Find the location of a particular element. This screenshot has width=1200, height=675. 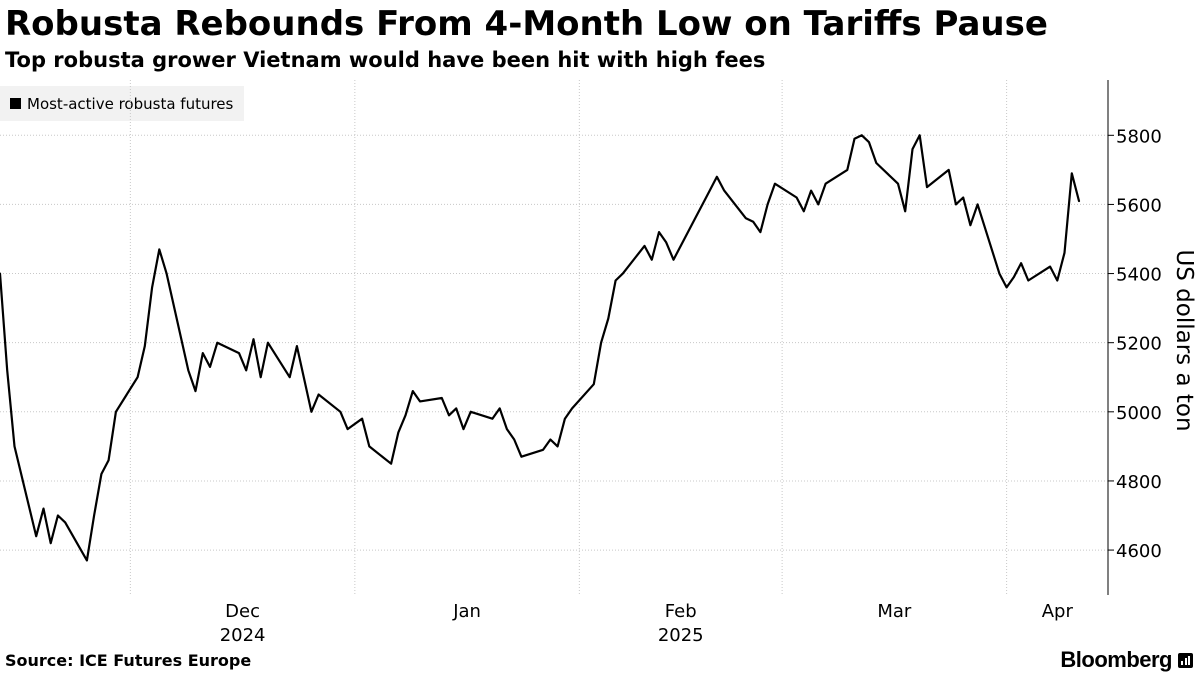

x-tick-label: Jan is located at coordinates (466, 611).